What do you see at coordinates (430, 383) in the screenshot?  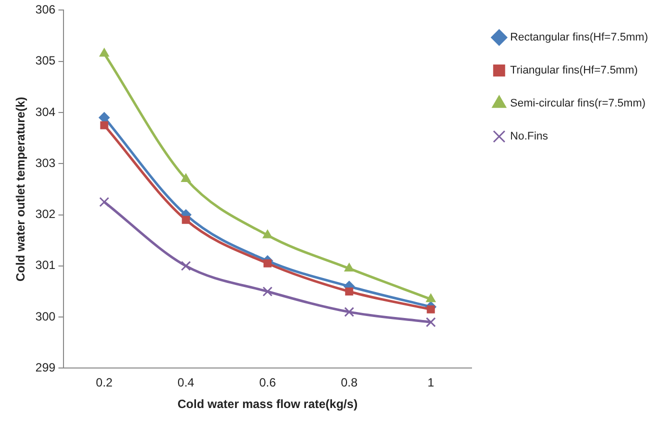 I see `x-tick-label: 1` at bounding box center [430, 383].